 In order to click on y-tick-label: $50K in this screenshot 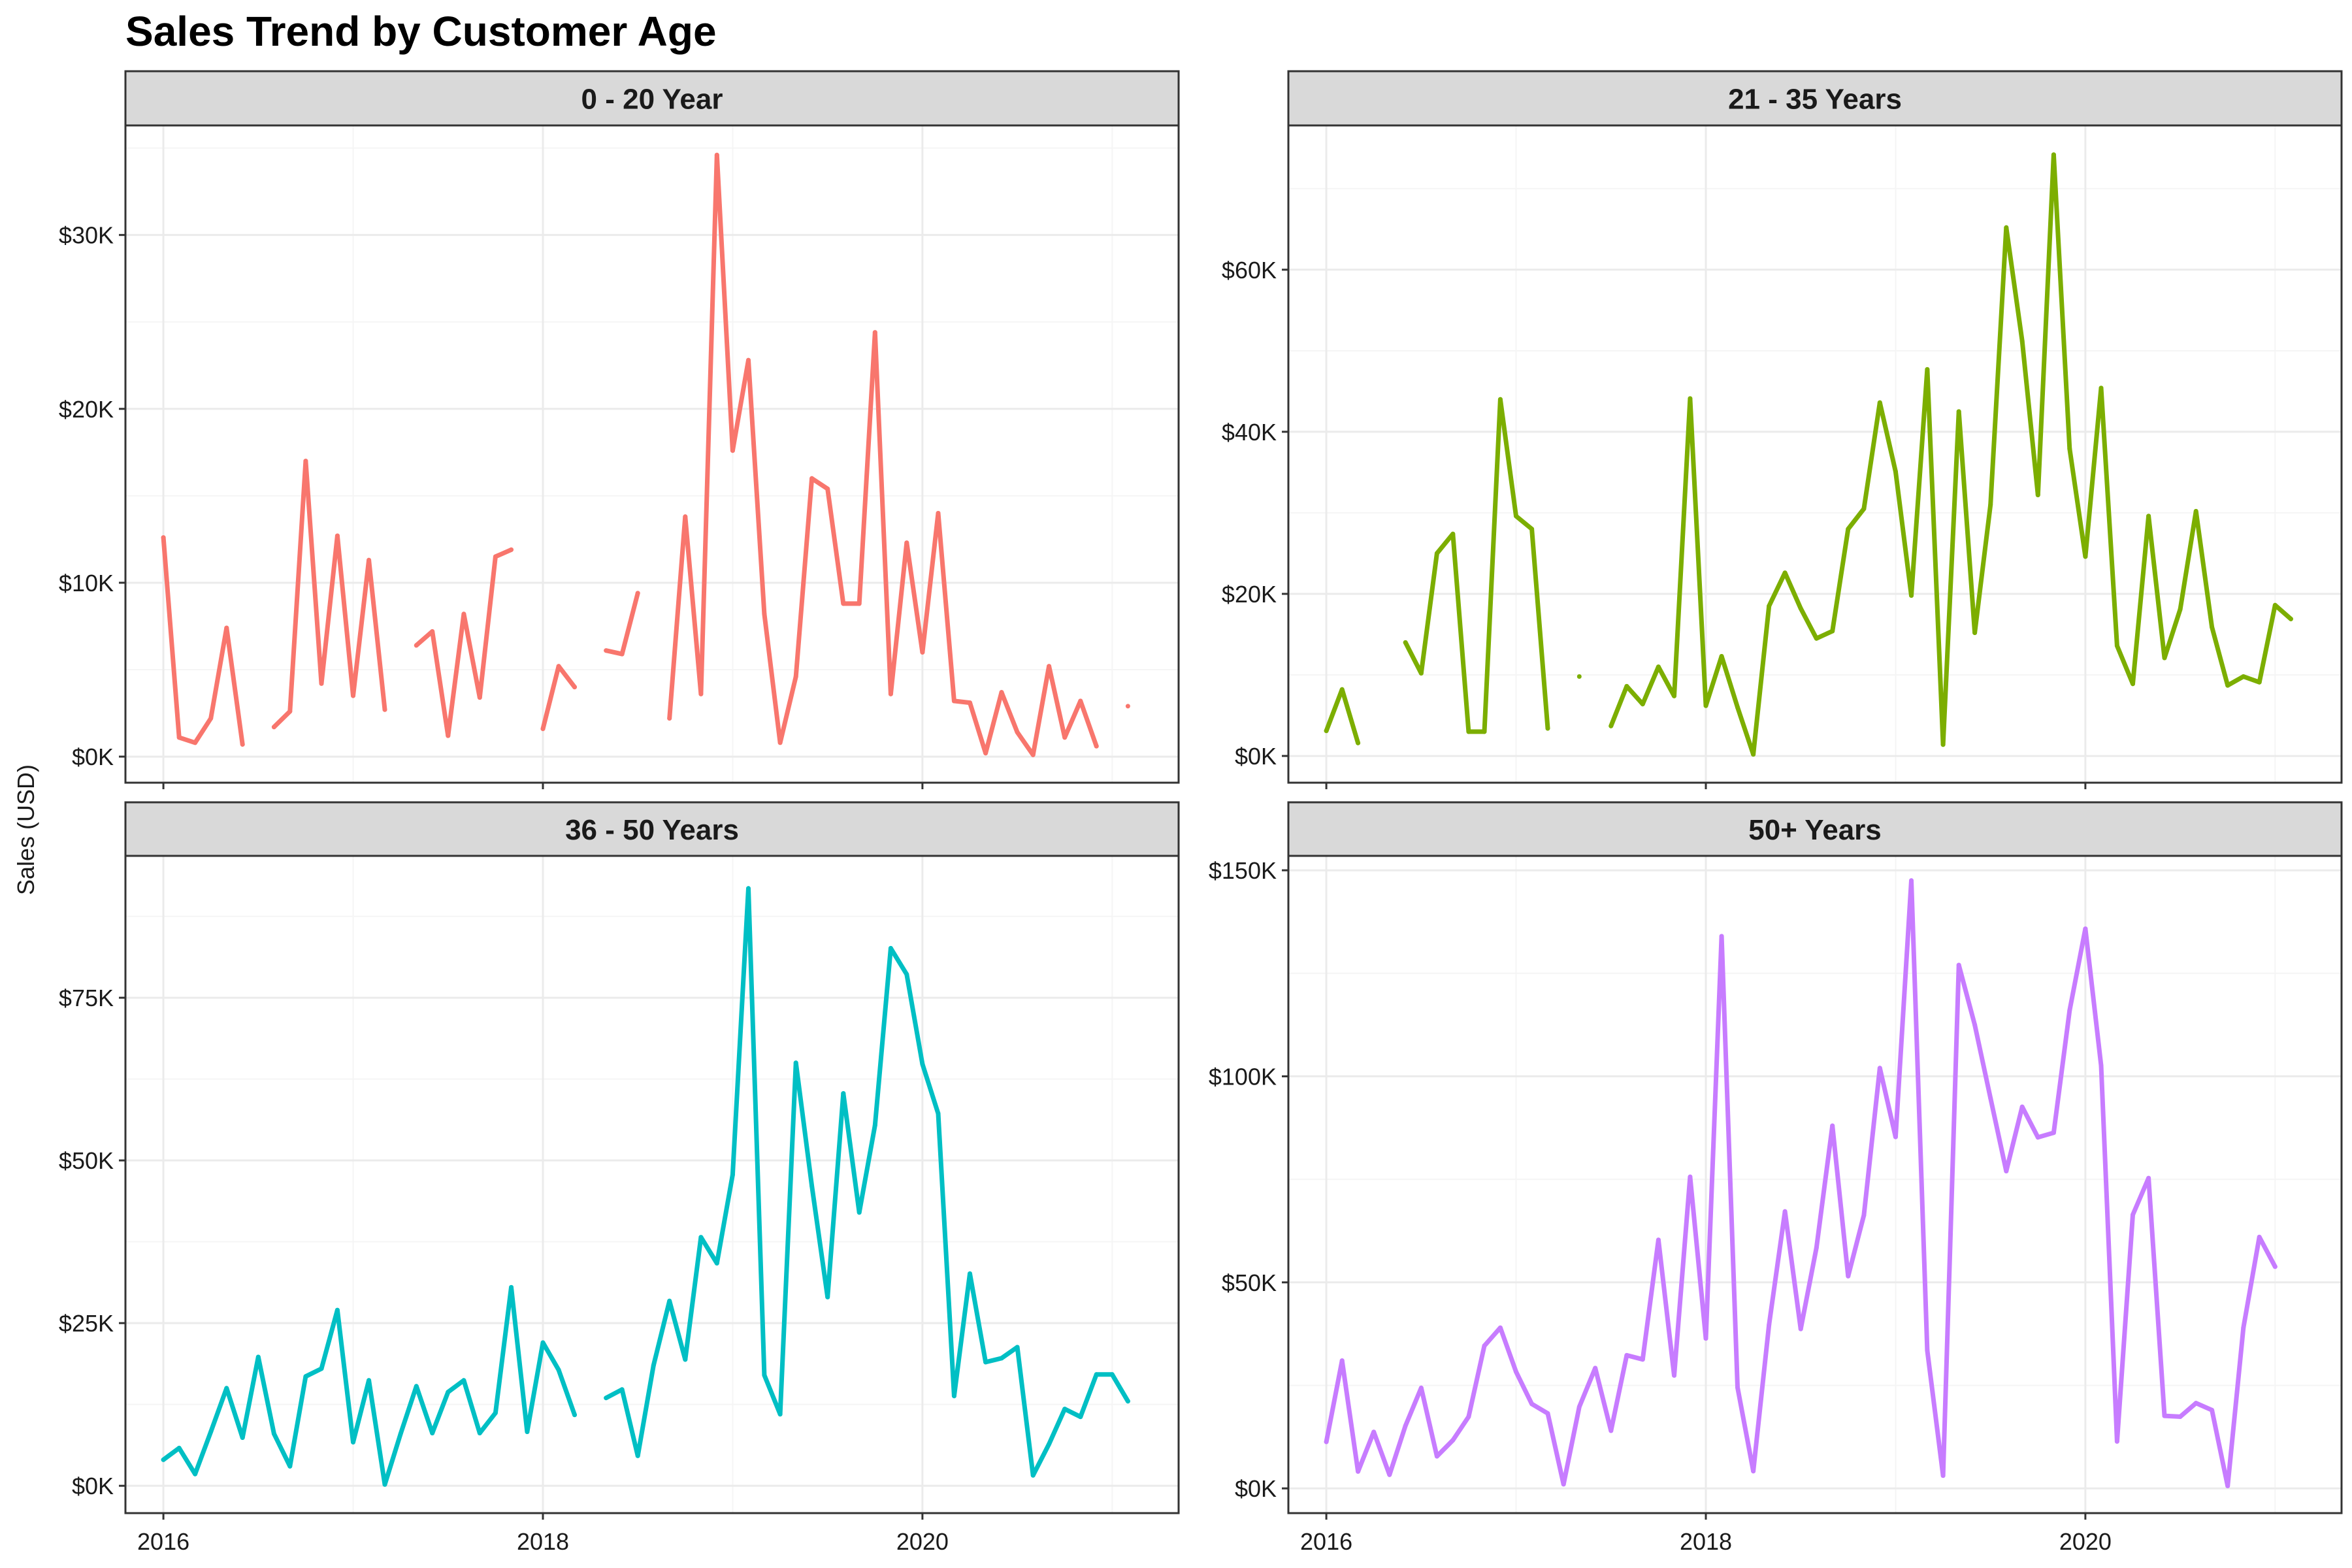, I will do `click(86, 1160)`.